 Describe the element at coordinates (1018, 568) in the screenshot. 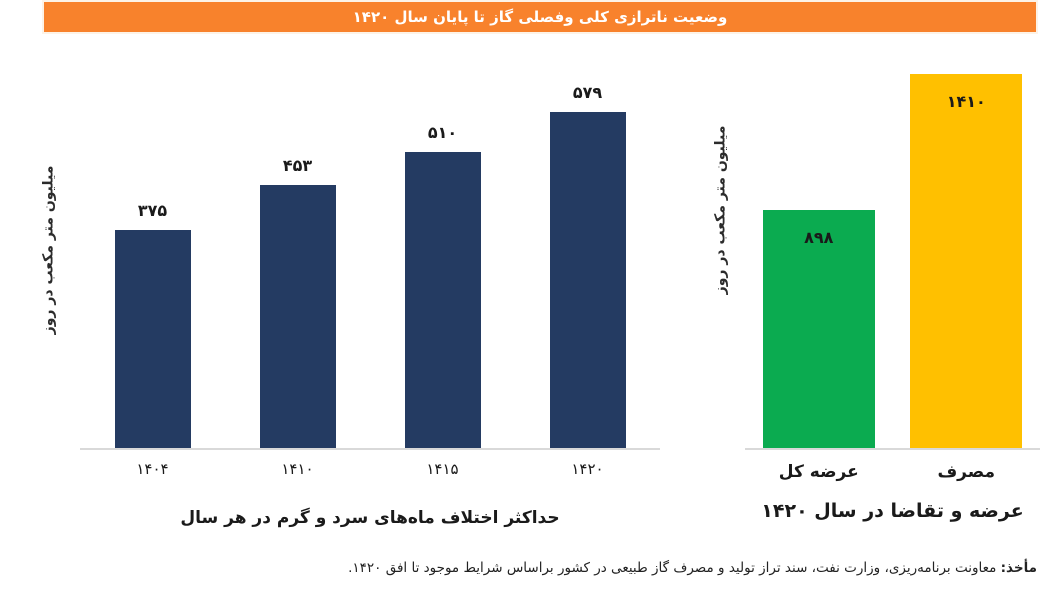

I see `source-label: مأخذ:` at that location.